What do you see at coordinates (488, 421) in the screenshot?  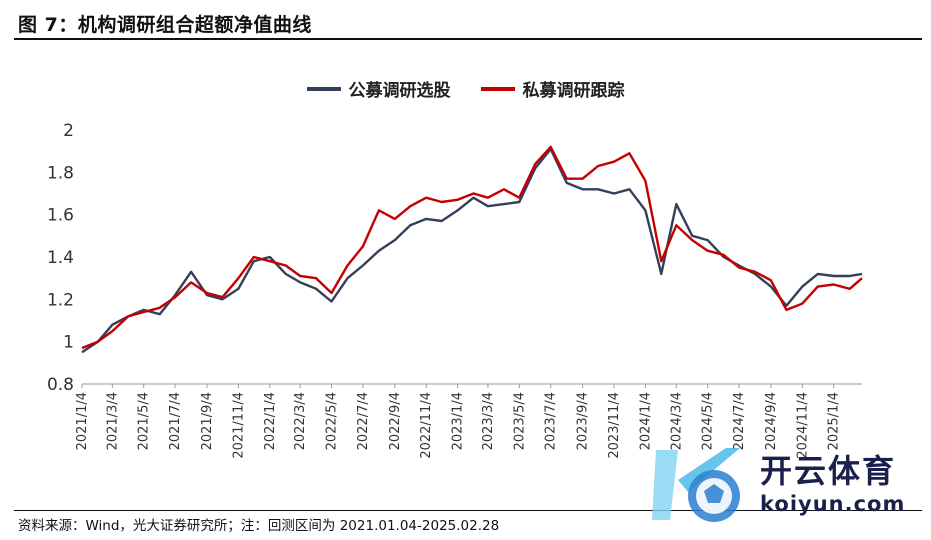 I see `x-tick-label: 2023/3/4` at bounding box center [488, 421].